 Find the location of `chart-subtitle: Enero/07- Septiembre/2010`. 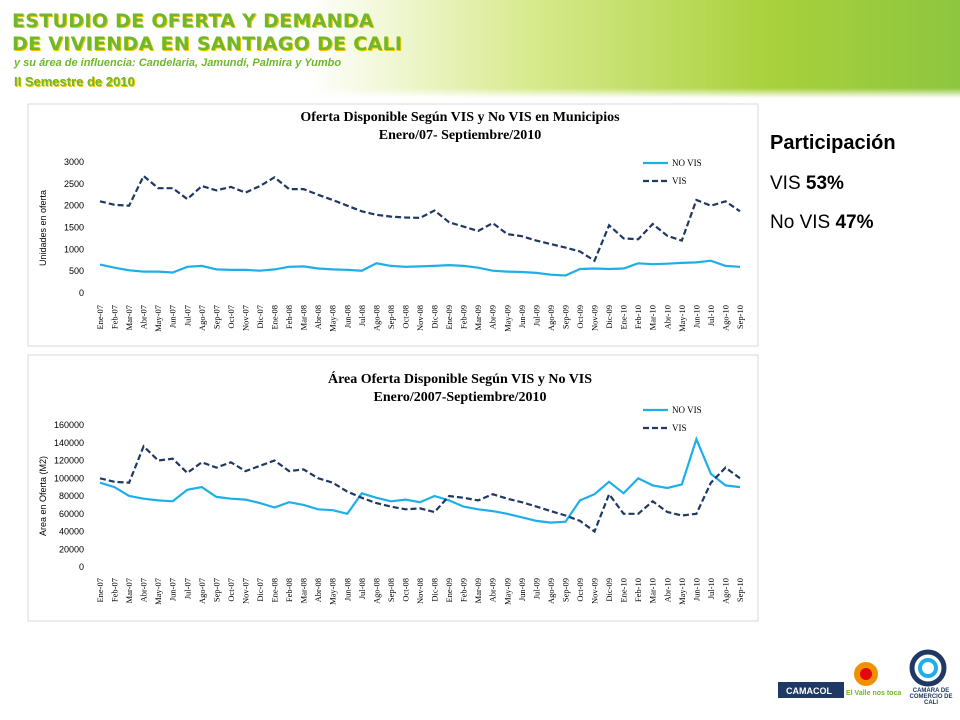

chart-subtitle: Enero/07- Septiembre/2010 is located at coordinates (460, 135).